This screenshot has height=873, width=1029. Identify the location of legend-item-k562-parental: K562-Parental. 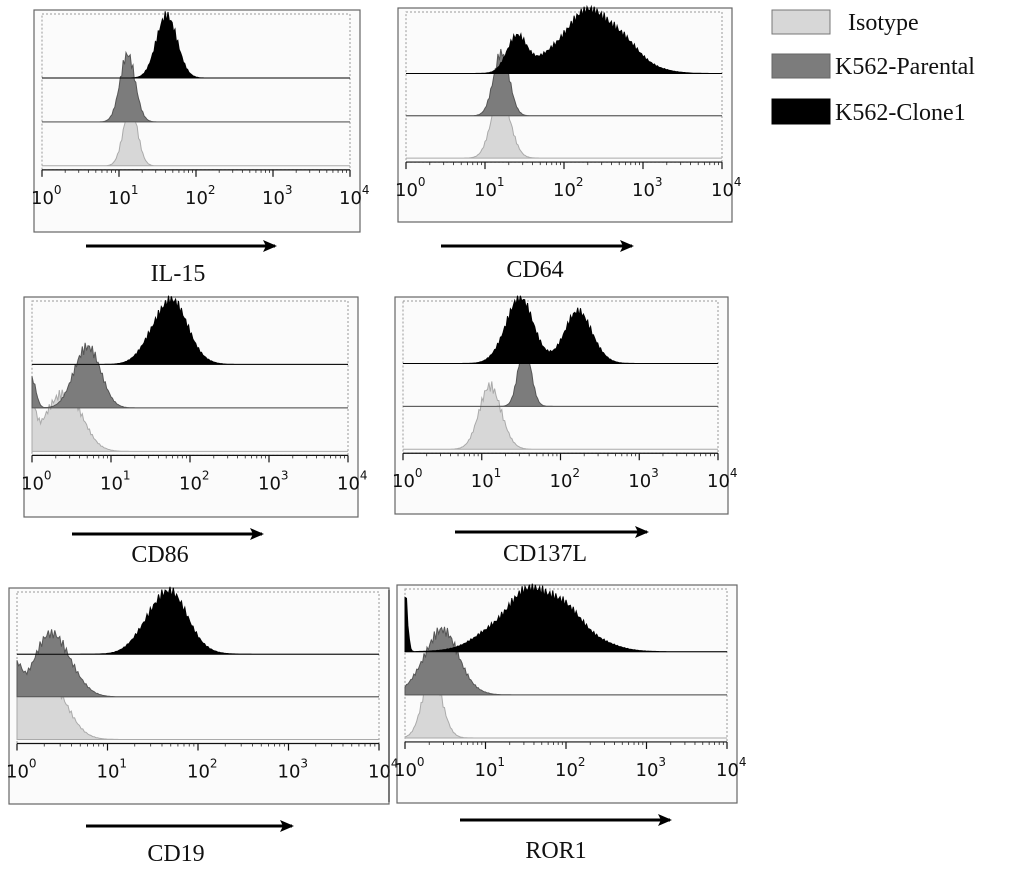
(873, 66).